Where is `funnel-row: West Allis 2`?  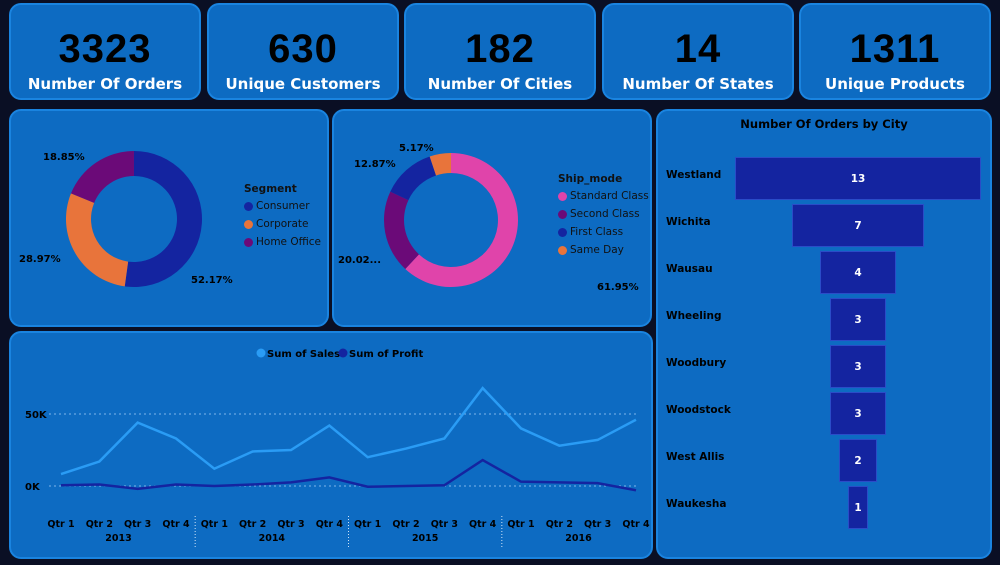
funnel-row: West Allis 2 is located at coordinates (824, 460).